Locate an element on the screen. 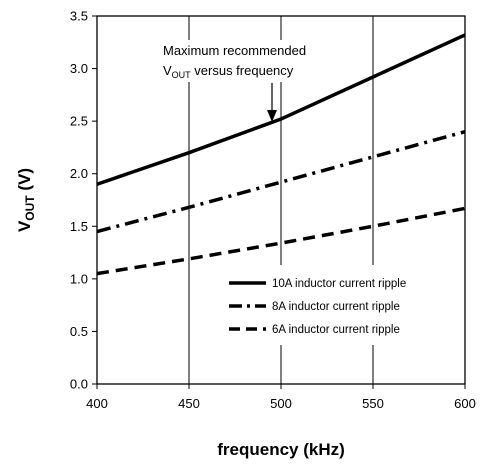 This screenshot has width=486, height=470. annotation-rest: versus frequency is located at coordinates (242, 70).